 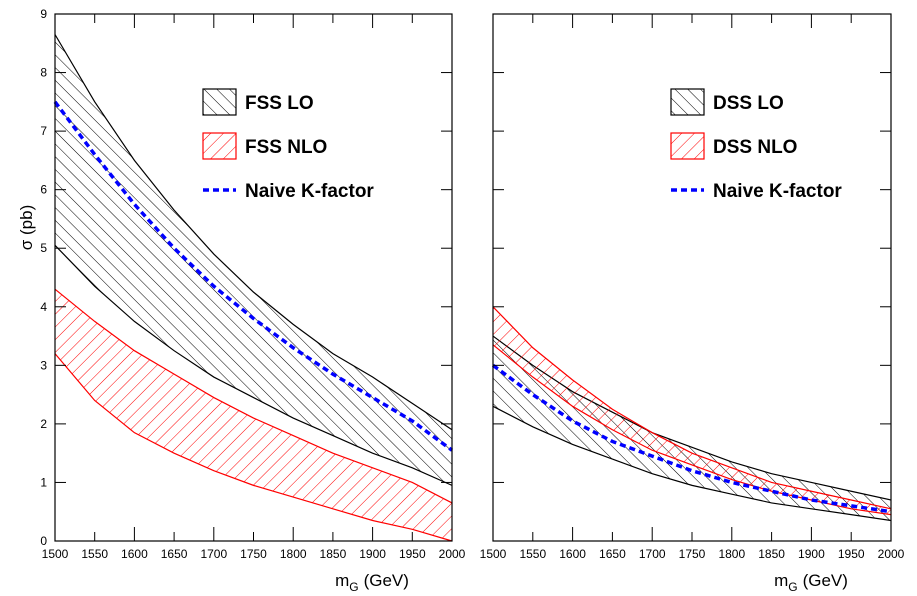 I want to click on y-tick-label: 4, so click(x=43, y=307).